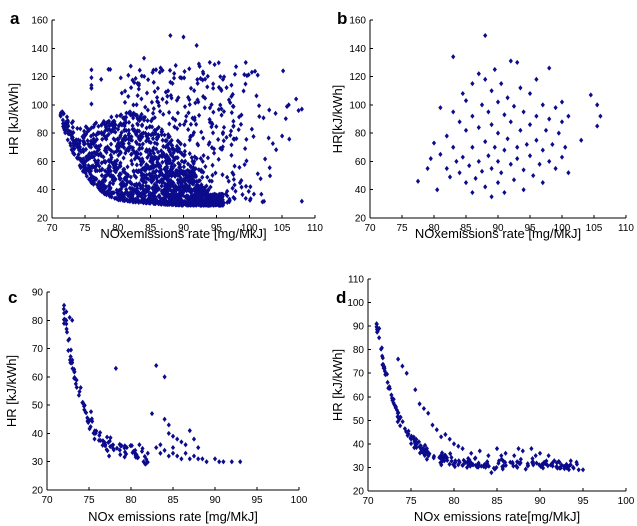 The height and width of the screenshot is (526, 637). I want to click on y-tick-label: 40, so click(361, 190).